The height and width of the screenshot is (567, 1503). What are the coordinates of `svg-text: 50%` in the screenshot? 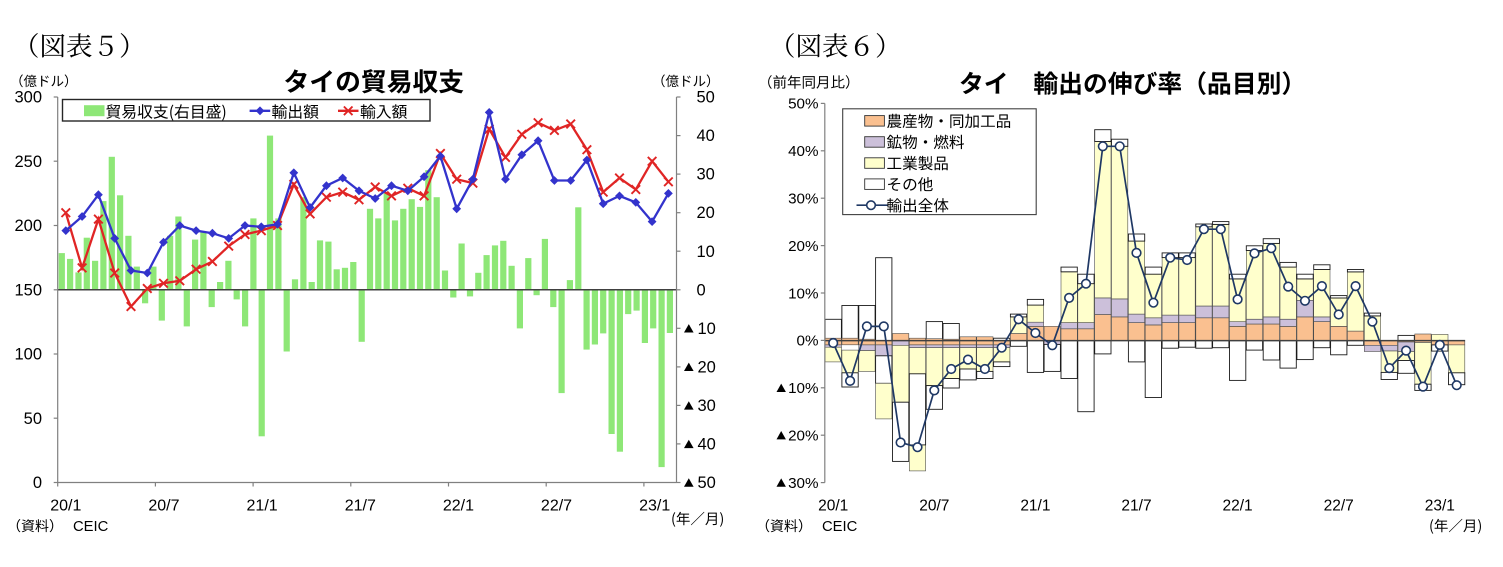 It's located at (803, 104).